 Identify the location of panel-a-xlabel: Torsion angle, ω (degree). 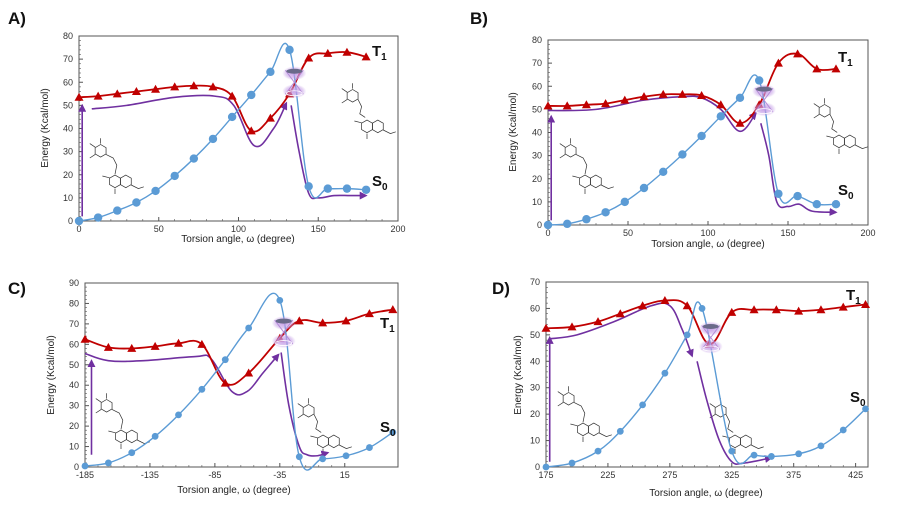
(237, 239).